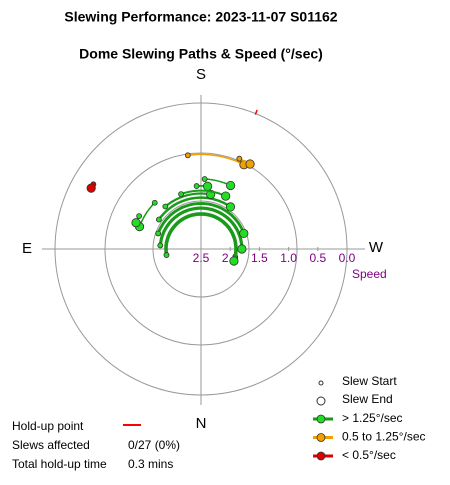 Image resolution: width=450 pixels, height=485 pixels. Describe the element at coordinates (154, 445) in the screenshot. I see `affected-value: 0/27 (0%)` at that location.